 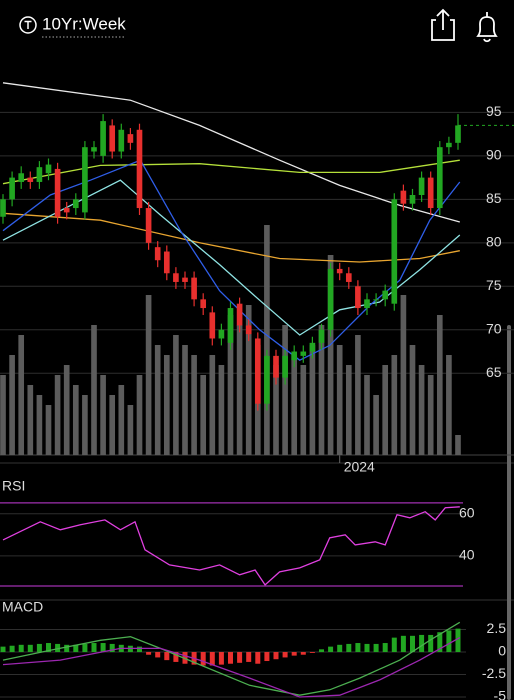 I want to click on symbol-button: 10Yr:Week, so click(x=72, y=26).